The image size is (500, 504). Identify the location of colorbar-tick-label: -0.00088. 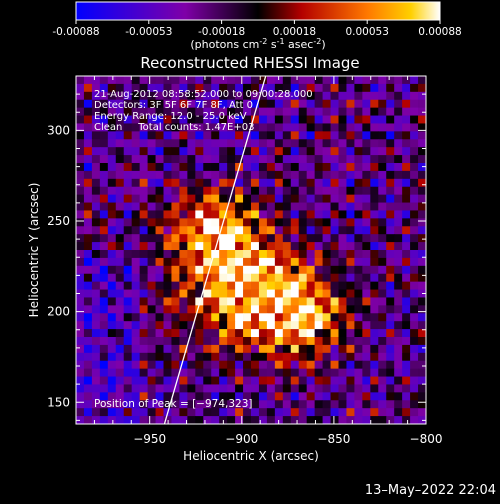
(75, 32).